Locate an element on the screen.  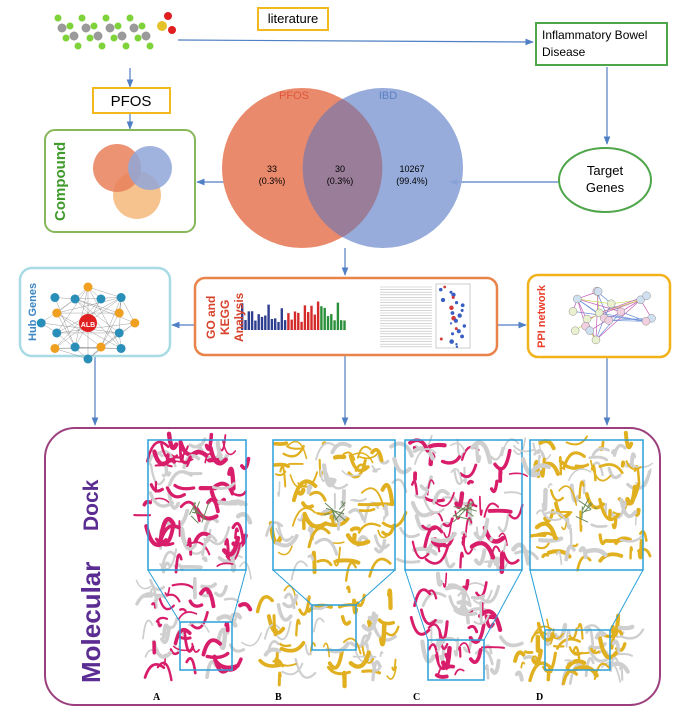
center-node is located at coordinates (88, 323).